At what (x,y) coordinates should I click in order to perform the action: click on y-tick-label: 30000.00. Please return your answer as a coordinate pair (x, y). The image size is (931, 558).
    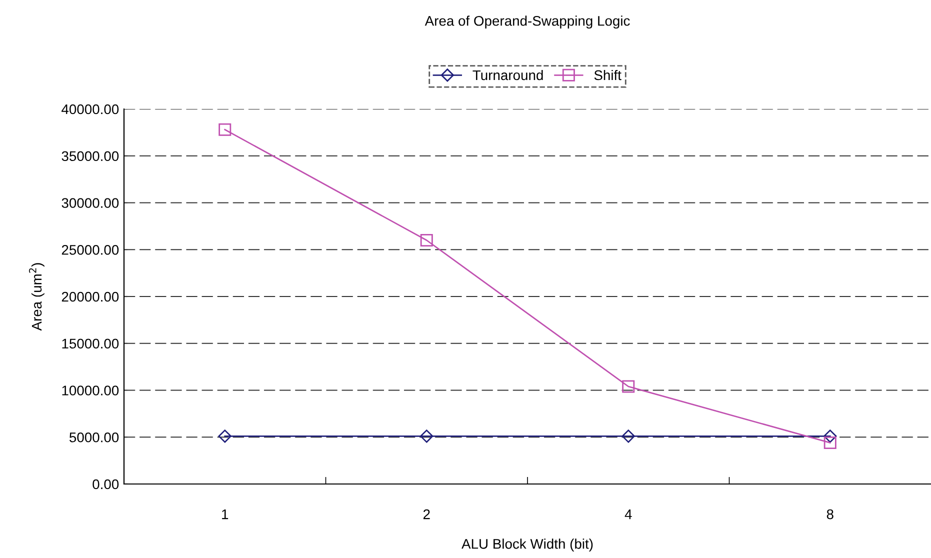
    Looking at the image, I should click on (90, 203).